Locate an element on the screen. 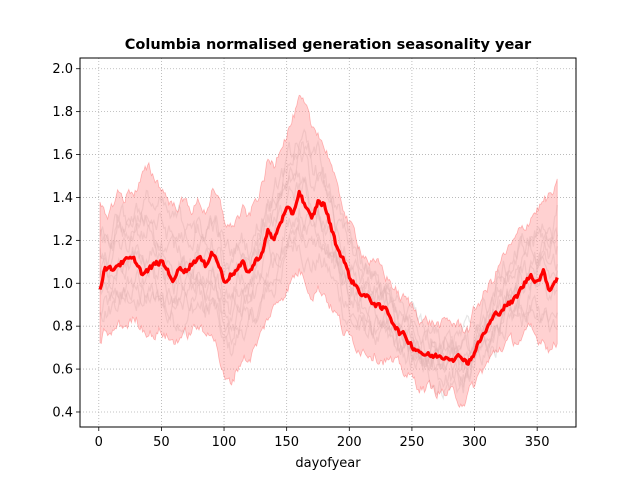 The width and height of the screenshot is (640, 480). x-axis-label: dayofyear is located at coordinates (328, 463).